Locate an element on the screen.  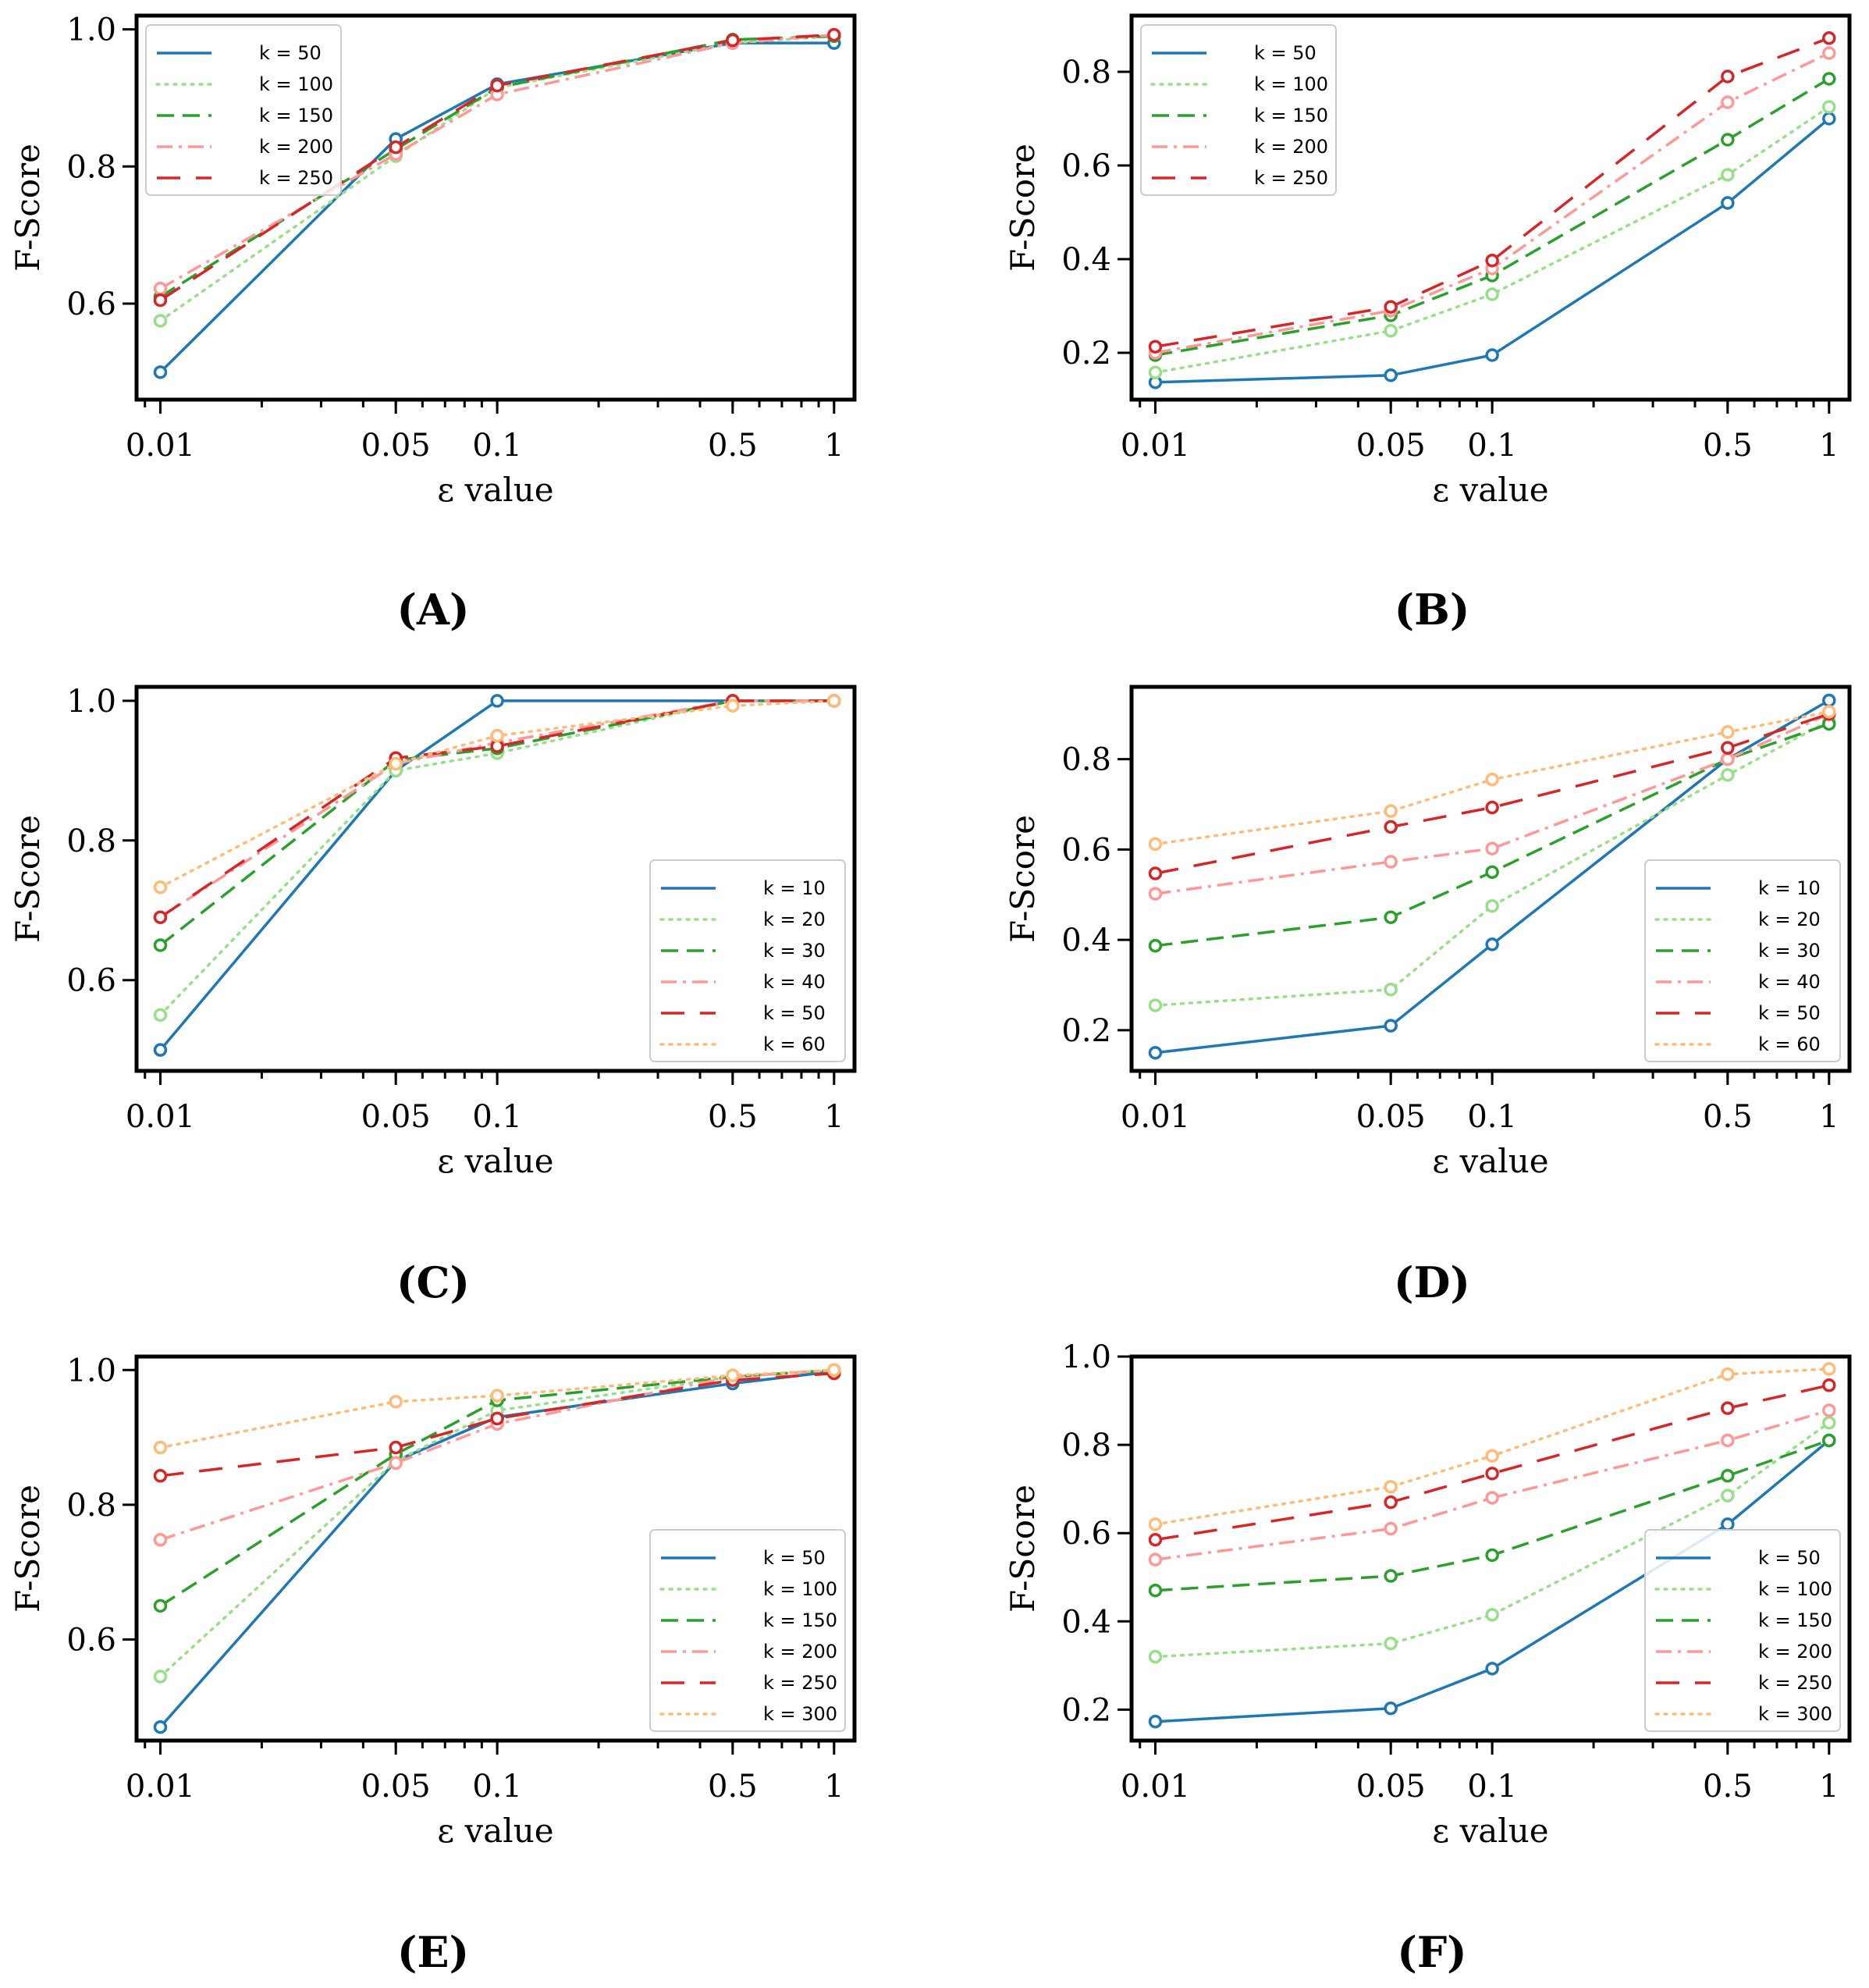
legend: k = 10 k = 20 k = 30 k = 40 k = 50 k = 60 is located at coordinates (747, 960).